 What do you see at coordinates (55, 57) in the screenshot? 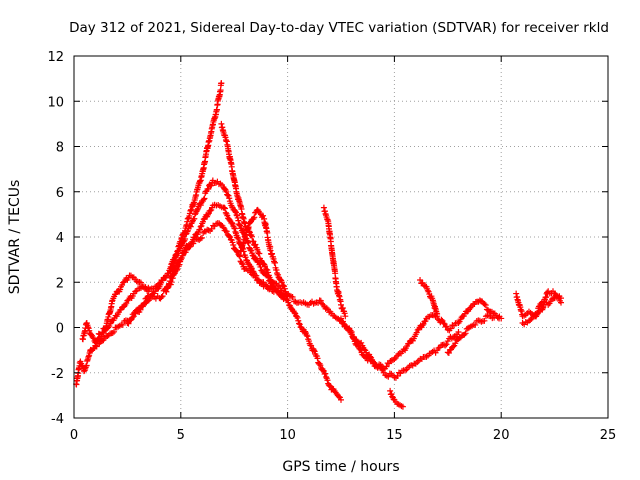
I see `y-tick-label: 12` at bounding box center [55, 57].